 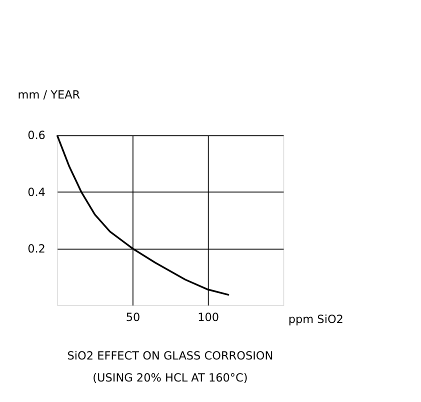 I want to click on y-tick-label: 0.2, so click(x=37, y=249).